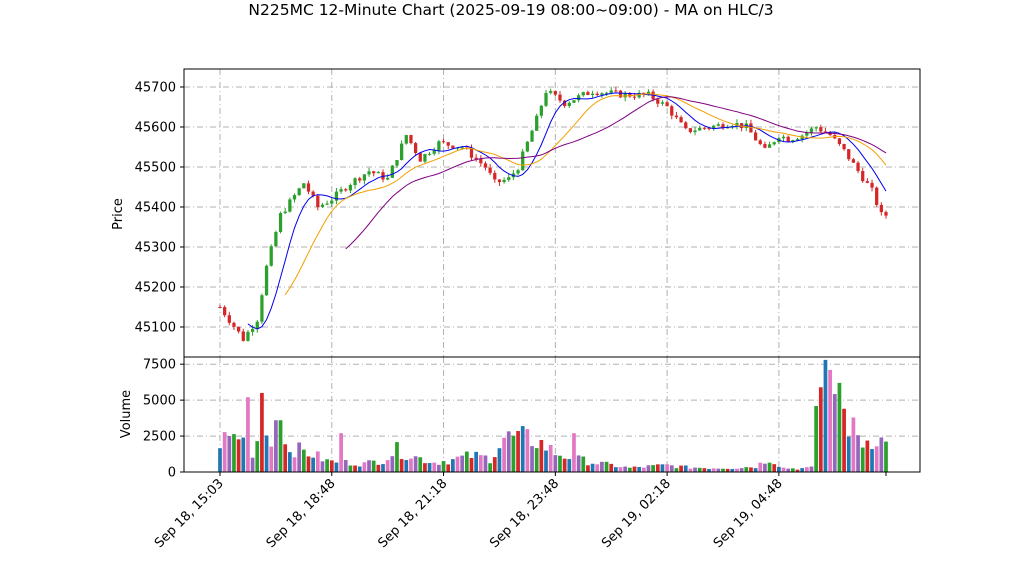  Describe the element at coordinates (301, 513) in the screenshot. I see `x-tick-label: Sep 18, 18:48` at that location.